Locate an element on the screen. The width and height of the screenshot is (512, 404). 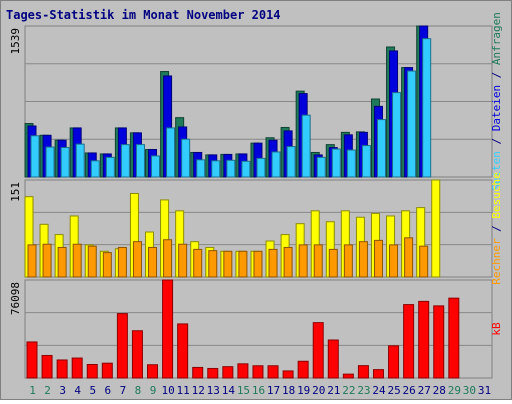
x-tick-label-day-25: 25 is located at coordinates (393, 390).